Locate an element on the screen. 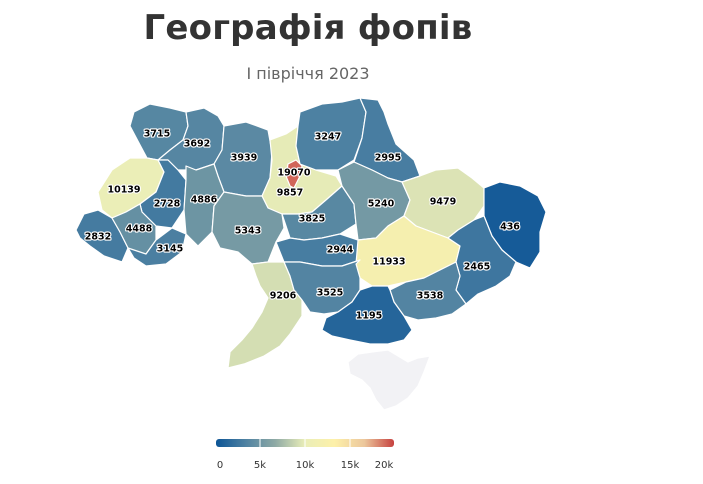  legend-tick-label: 20k is located at coordinates (384, 465).